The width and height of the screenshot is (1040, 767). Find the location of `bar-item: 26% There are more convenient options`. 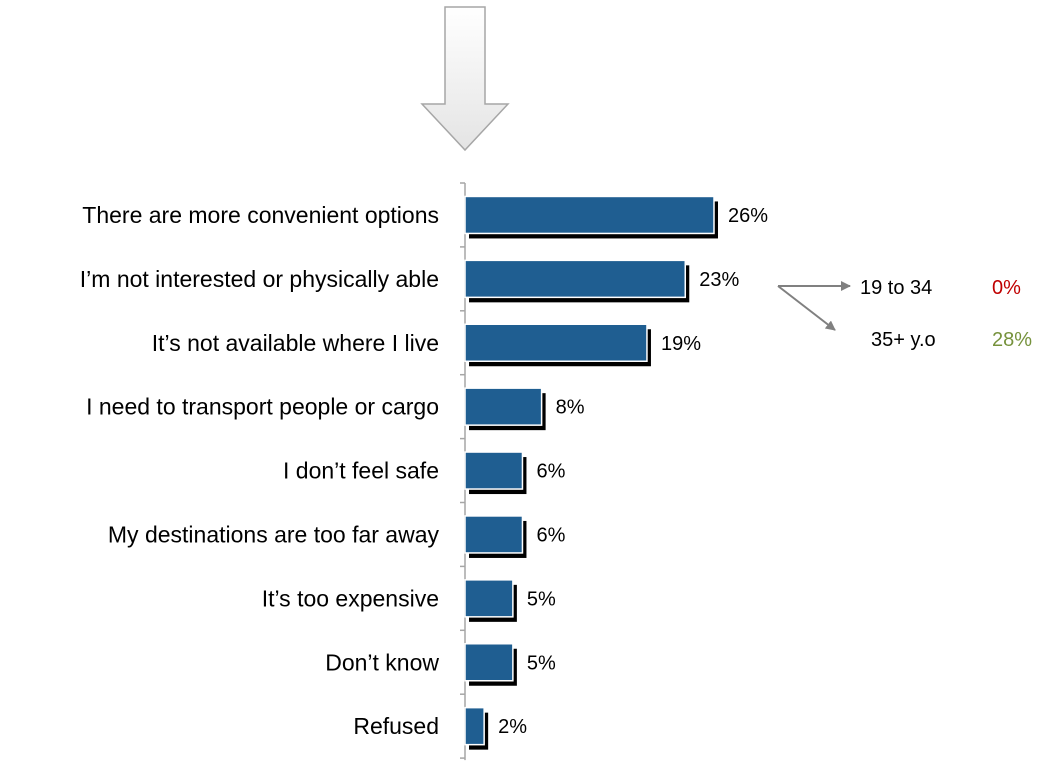

bar-item: 26% There are more convenient options is located at coordinates (425, 217).